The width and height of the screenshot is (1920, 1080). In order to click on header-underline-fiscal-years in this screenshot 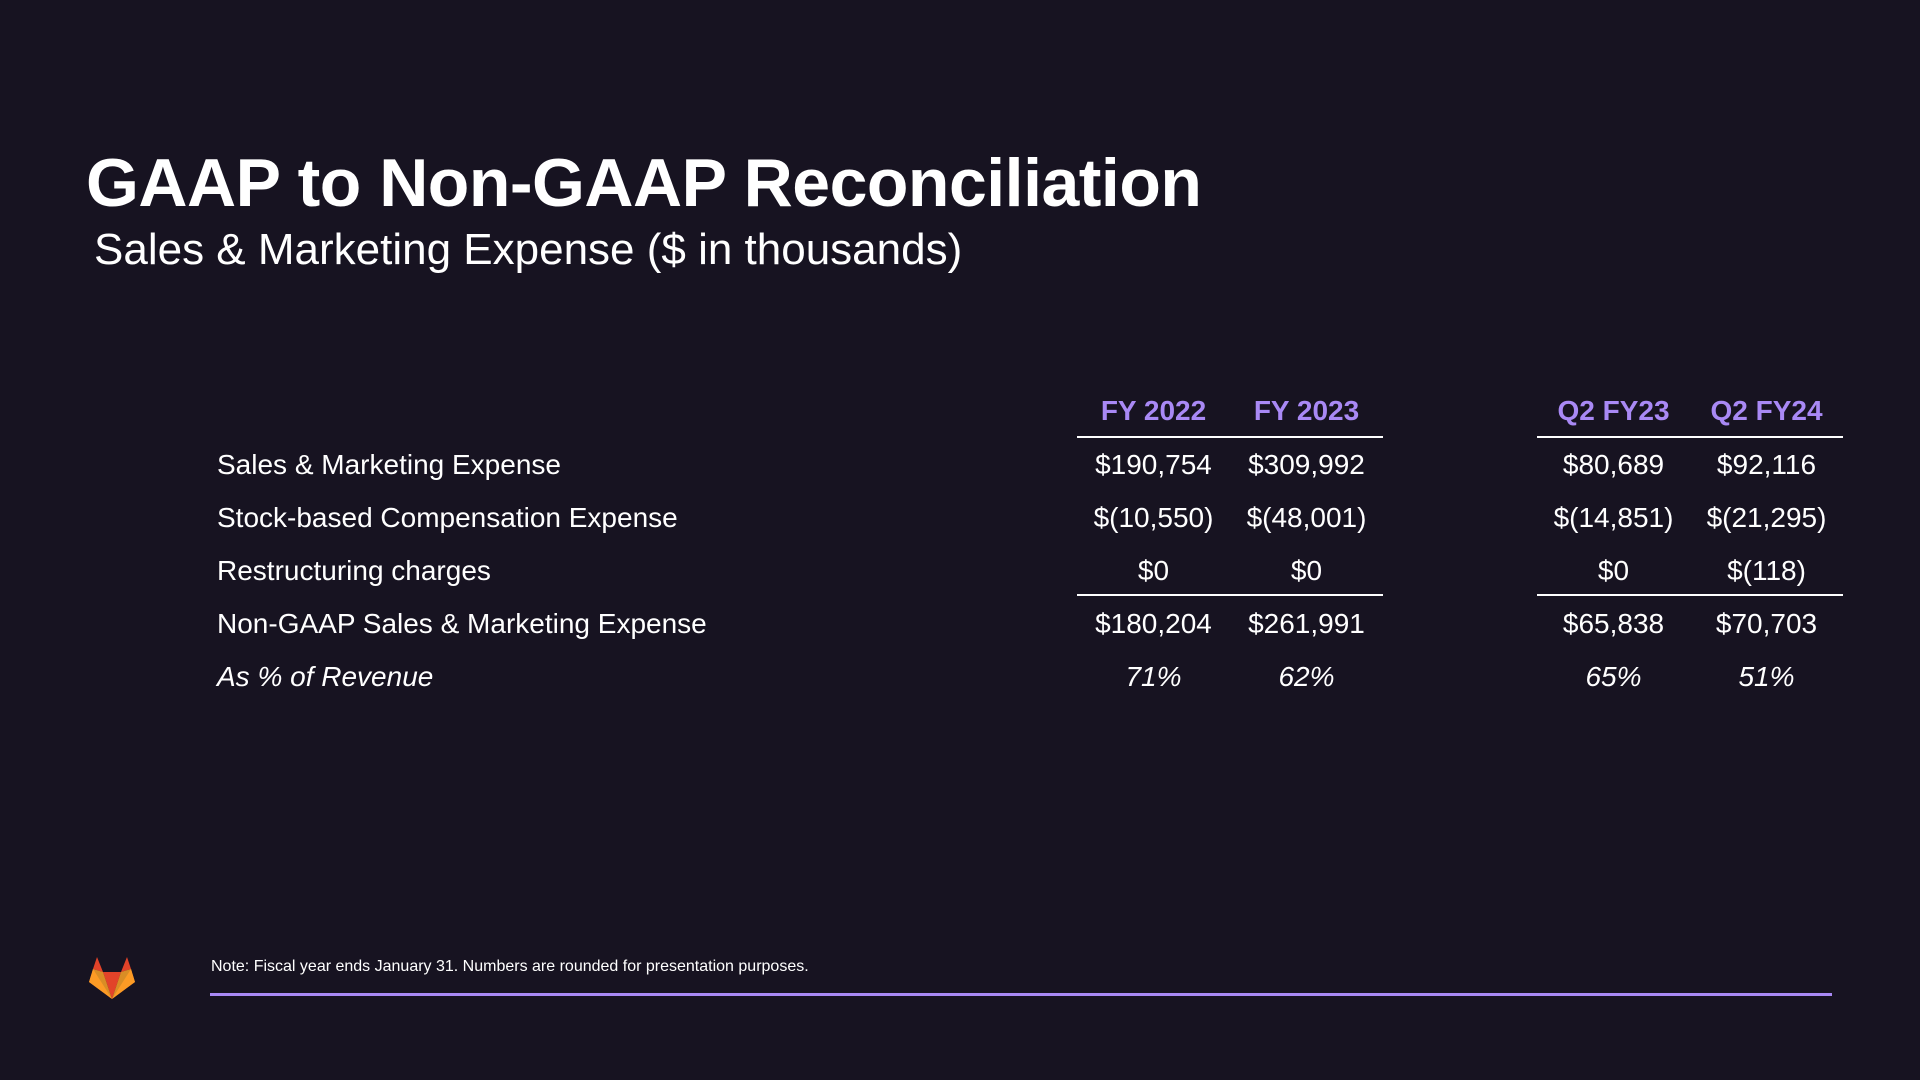, I will do `click(1230, 437)`.